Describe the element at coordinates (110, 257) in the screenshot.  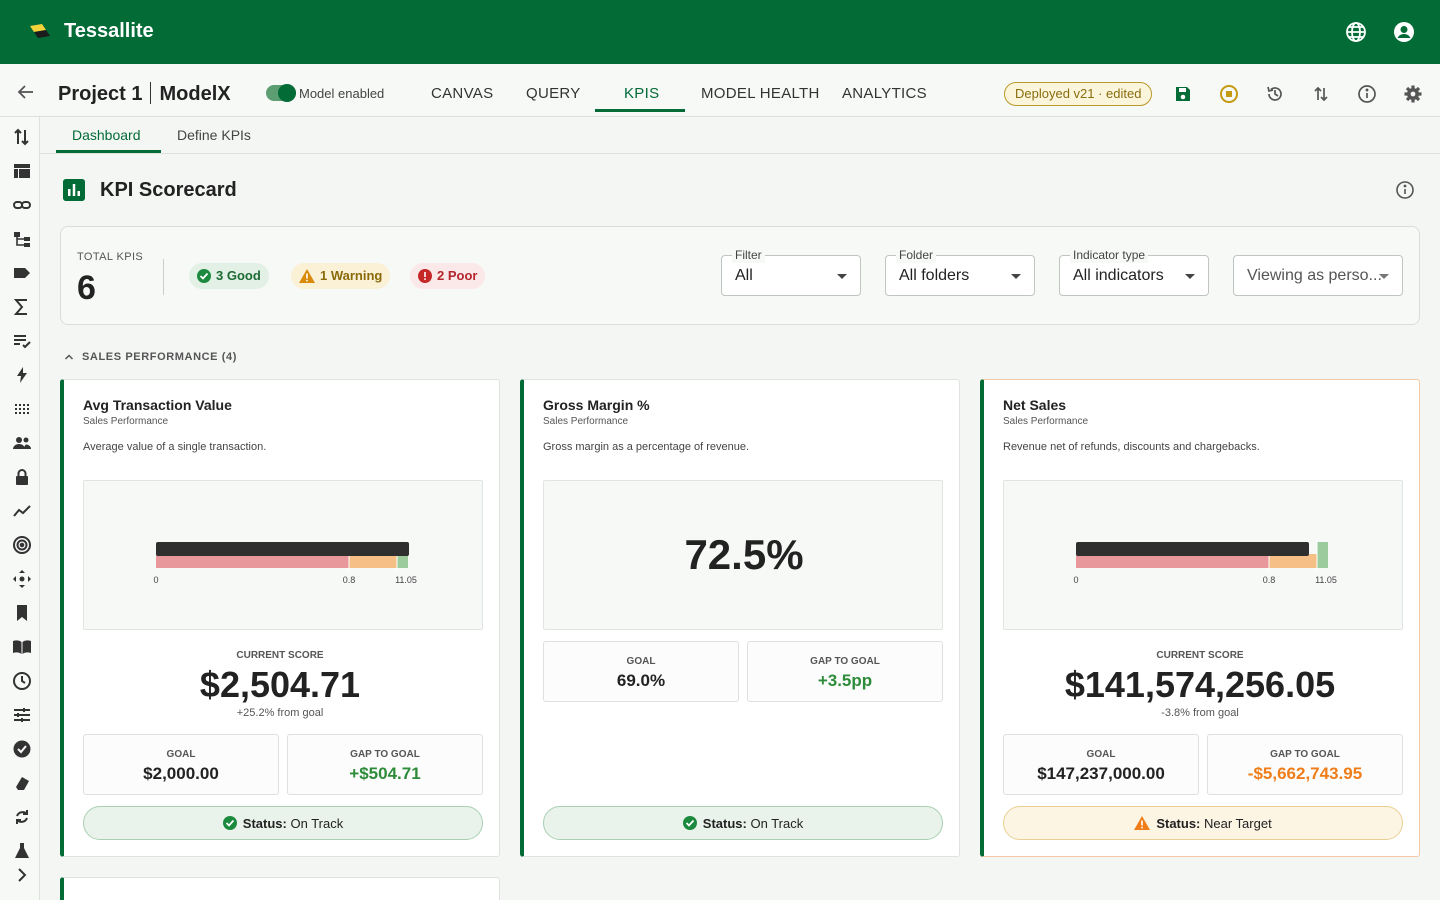
I see `total-kpis-label: TOTAL KPIS` at that location.